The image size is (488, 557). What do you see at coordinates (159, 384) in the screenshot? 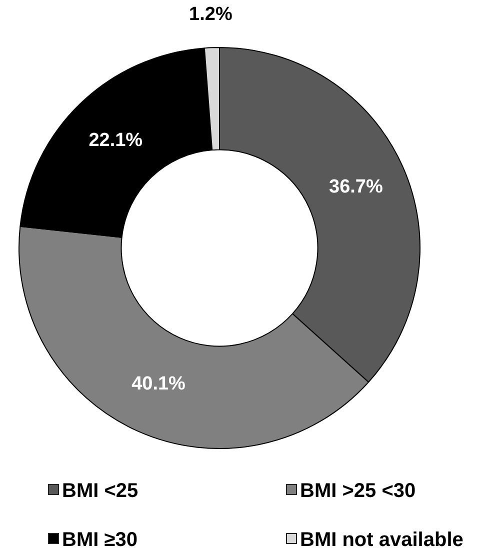
I see `data-label: 40.1%` at bounding box center [159, 384].